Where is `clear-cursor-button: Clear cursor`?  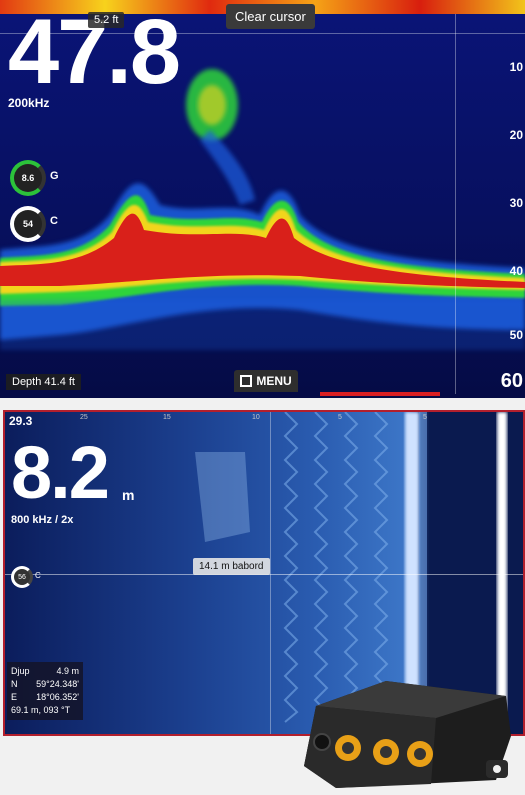 clear-cursor-button: Clear cursor is located at coordinates (270, 16).